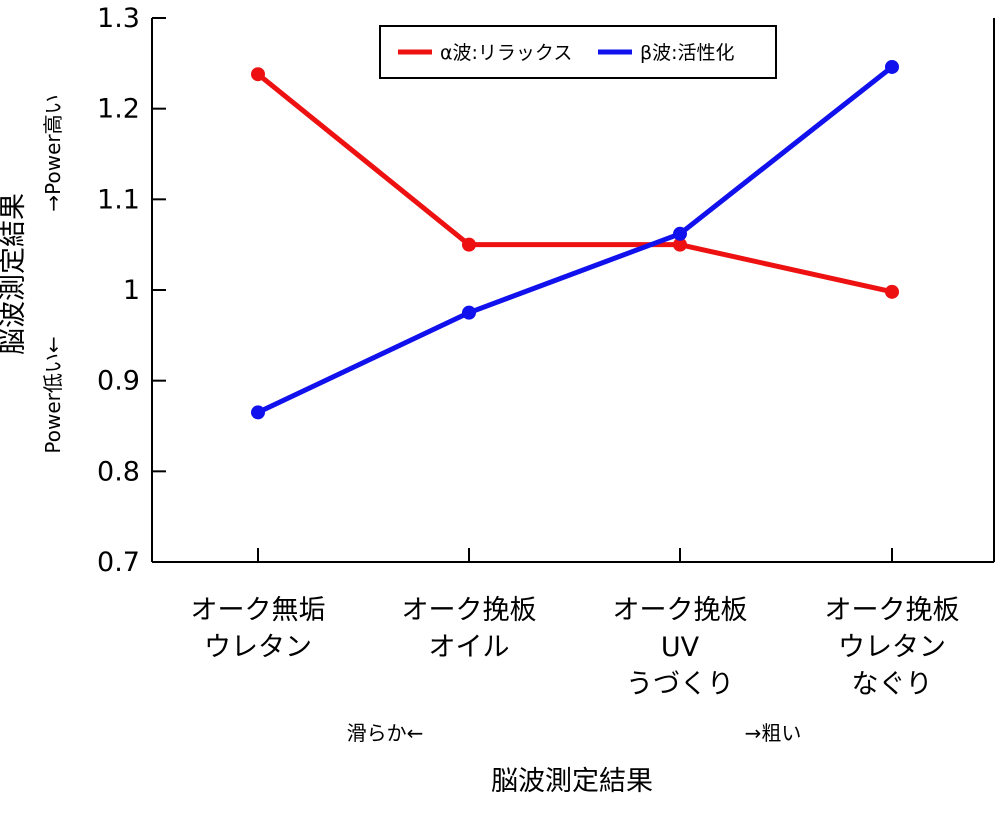  I want to click on legend: α波:リラックス β波:活性化, so click(578, 52).